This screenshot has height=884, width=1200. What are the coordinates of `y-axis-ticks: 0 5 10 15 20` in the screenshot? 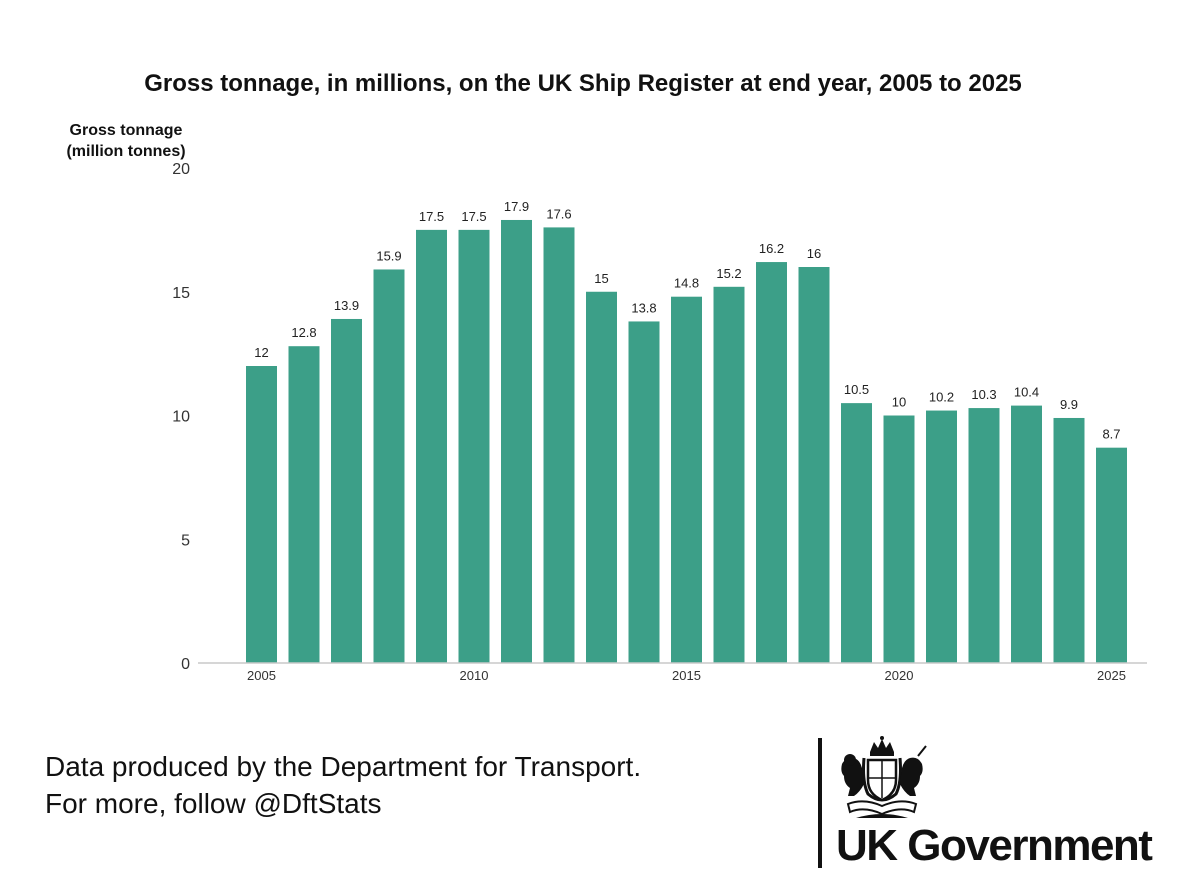 It's located at (181, 417).